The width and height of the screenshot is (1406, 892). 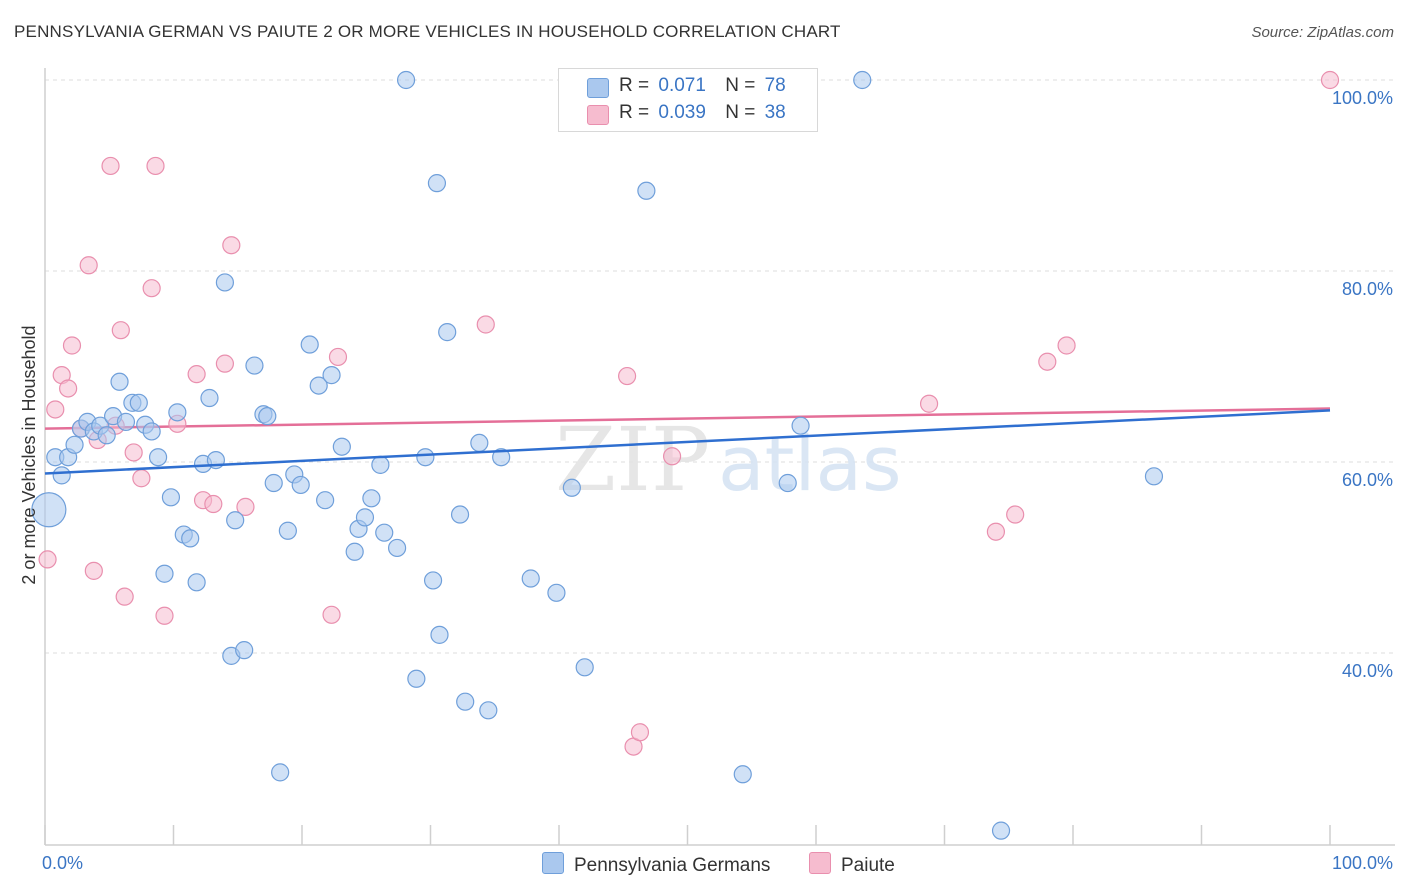 I want to click on x-tick-label: 100.0%, so click(x=1362, y=863).